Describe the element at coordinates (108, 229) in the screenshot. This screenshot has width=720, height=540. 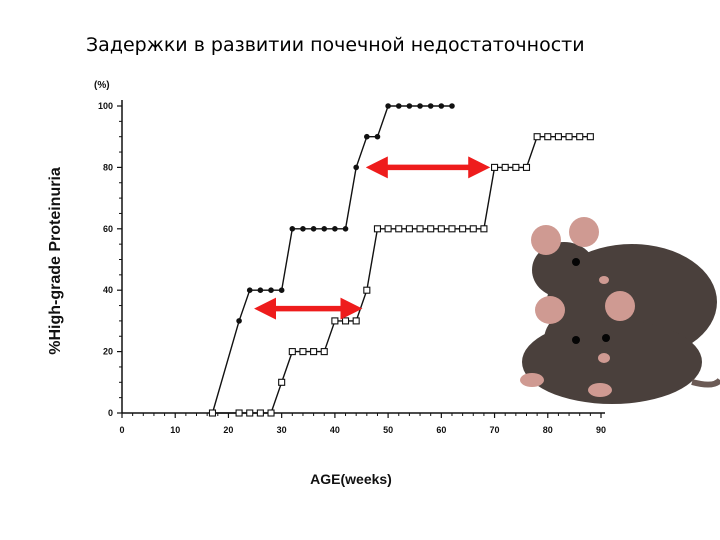
I see `y-tick-label: 60` at that location.